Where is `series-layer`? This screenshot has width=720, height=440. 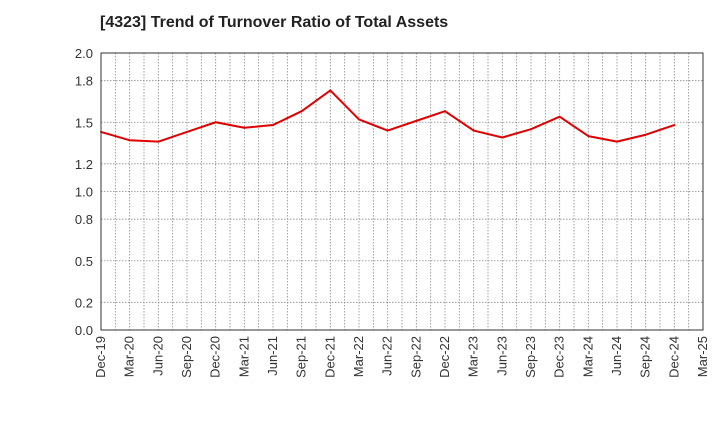
series-layer is located at coordinates (388, 116).